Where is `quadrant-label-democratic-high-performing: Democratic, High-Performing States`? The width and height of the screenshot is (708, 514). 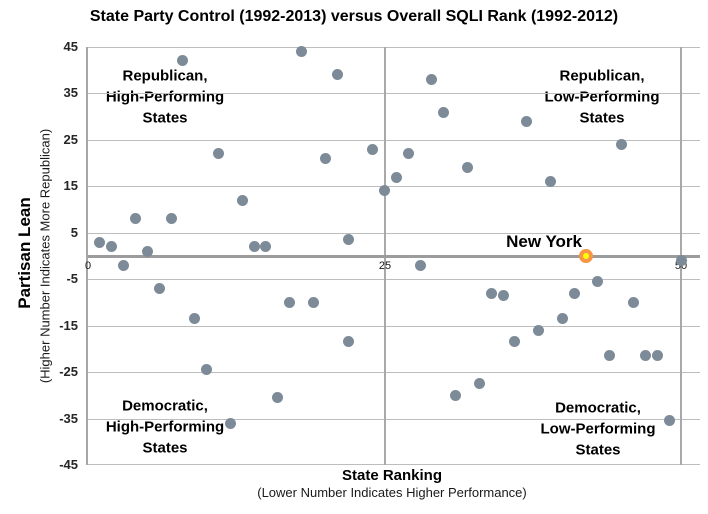 quadrant-label-democratic-high-performing: Democratic, High-Performing States is located at coordinates (165, 427).